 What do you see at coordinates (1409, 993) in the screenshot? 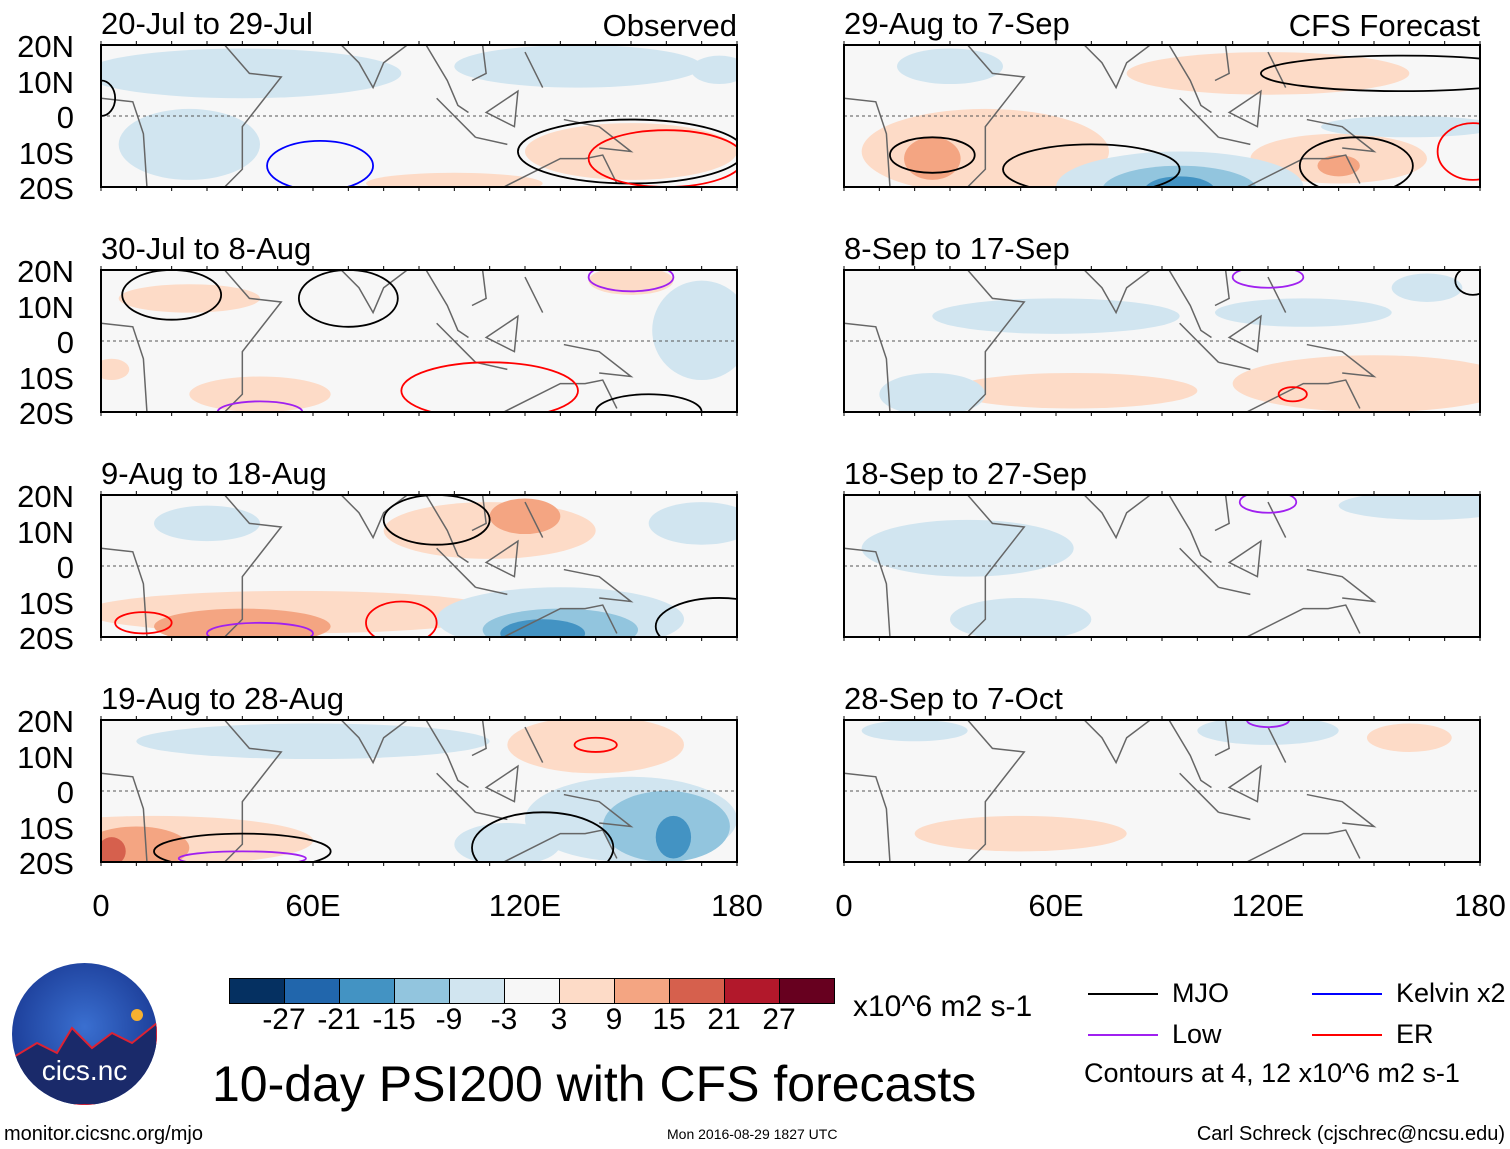
I see `legend-item: Kelvin x2` at bounding box center [1409, 993].